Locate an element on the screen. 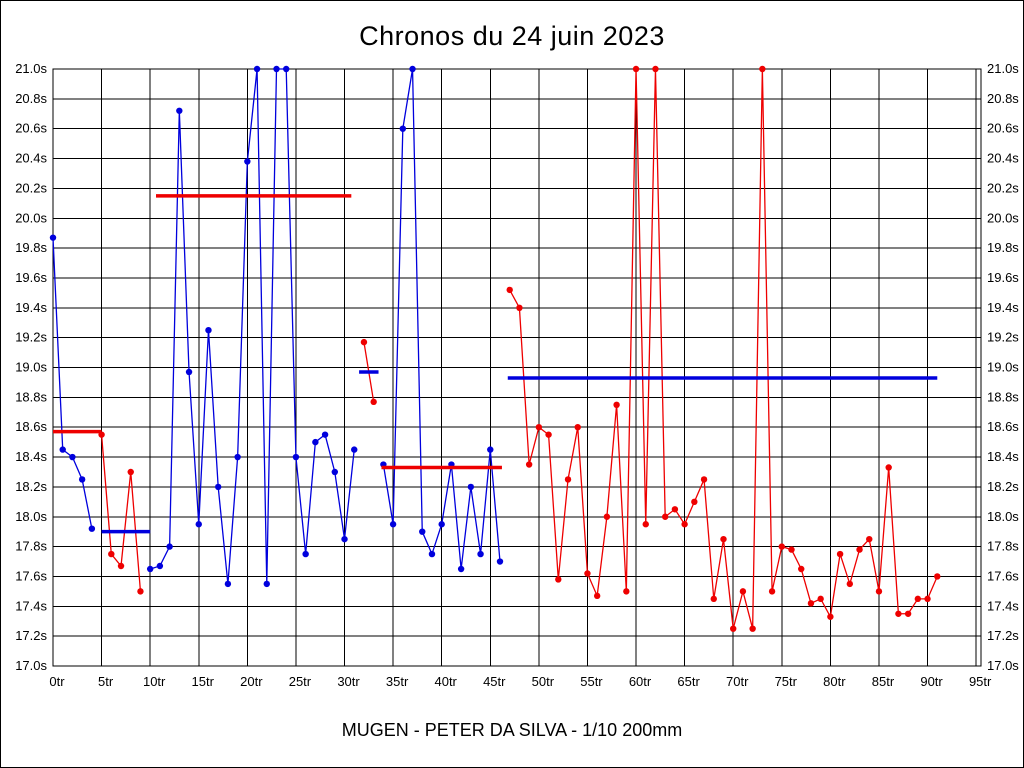 The image size is (1024, 768). y-tick-label-right: 19.6s is located at coordinates (1003, 277).